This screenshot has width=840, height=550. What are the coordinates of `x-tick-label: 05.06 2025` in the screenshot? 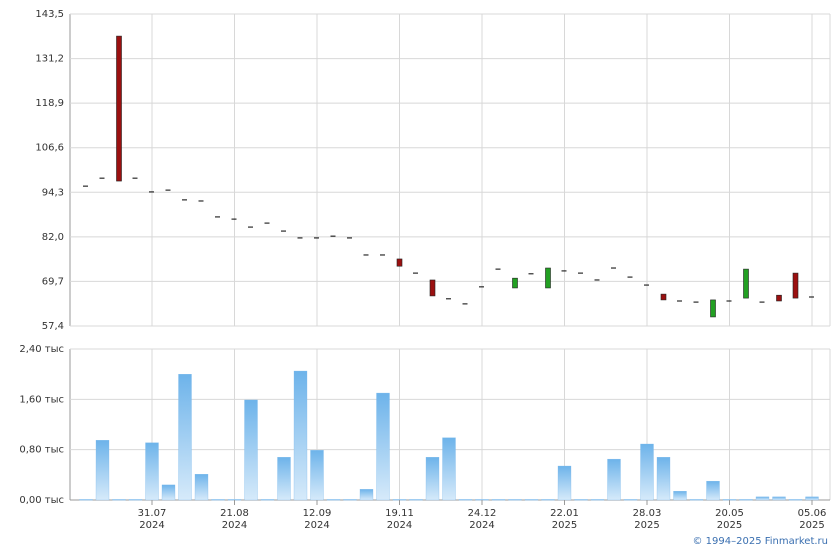 It's located at (812, 519).